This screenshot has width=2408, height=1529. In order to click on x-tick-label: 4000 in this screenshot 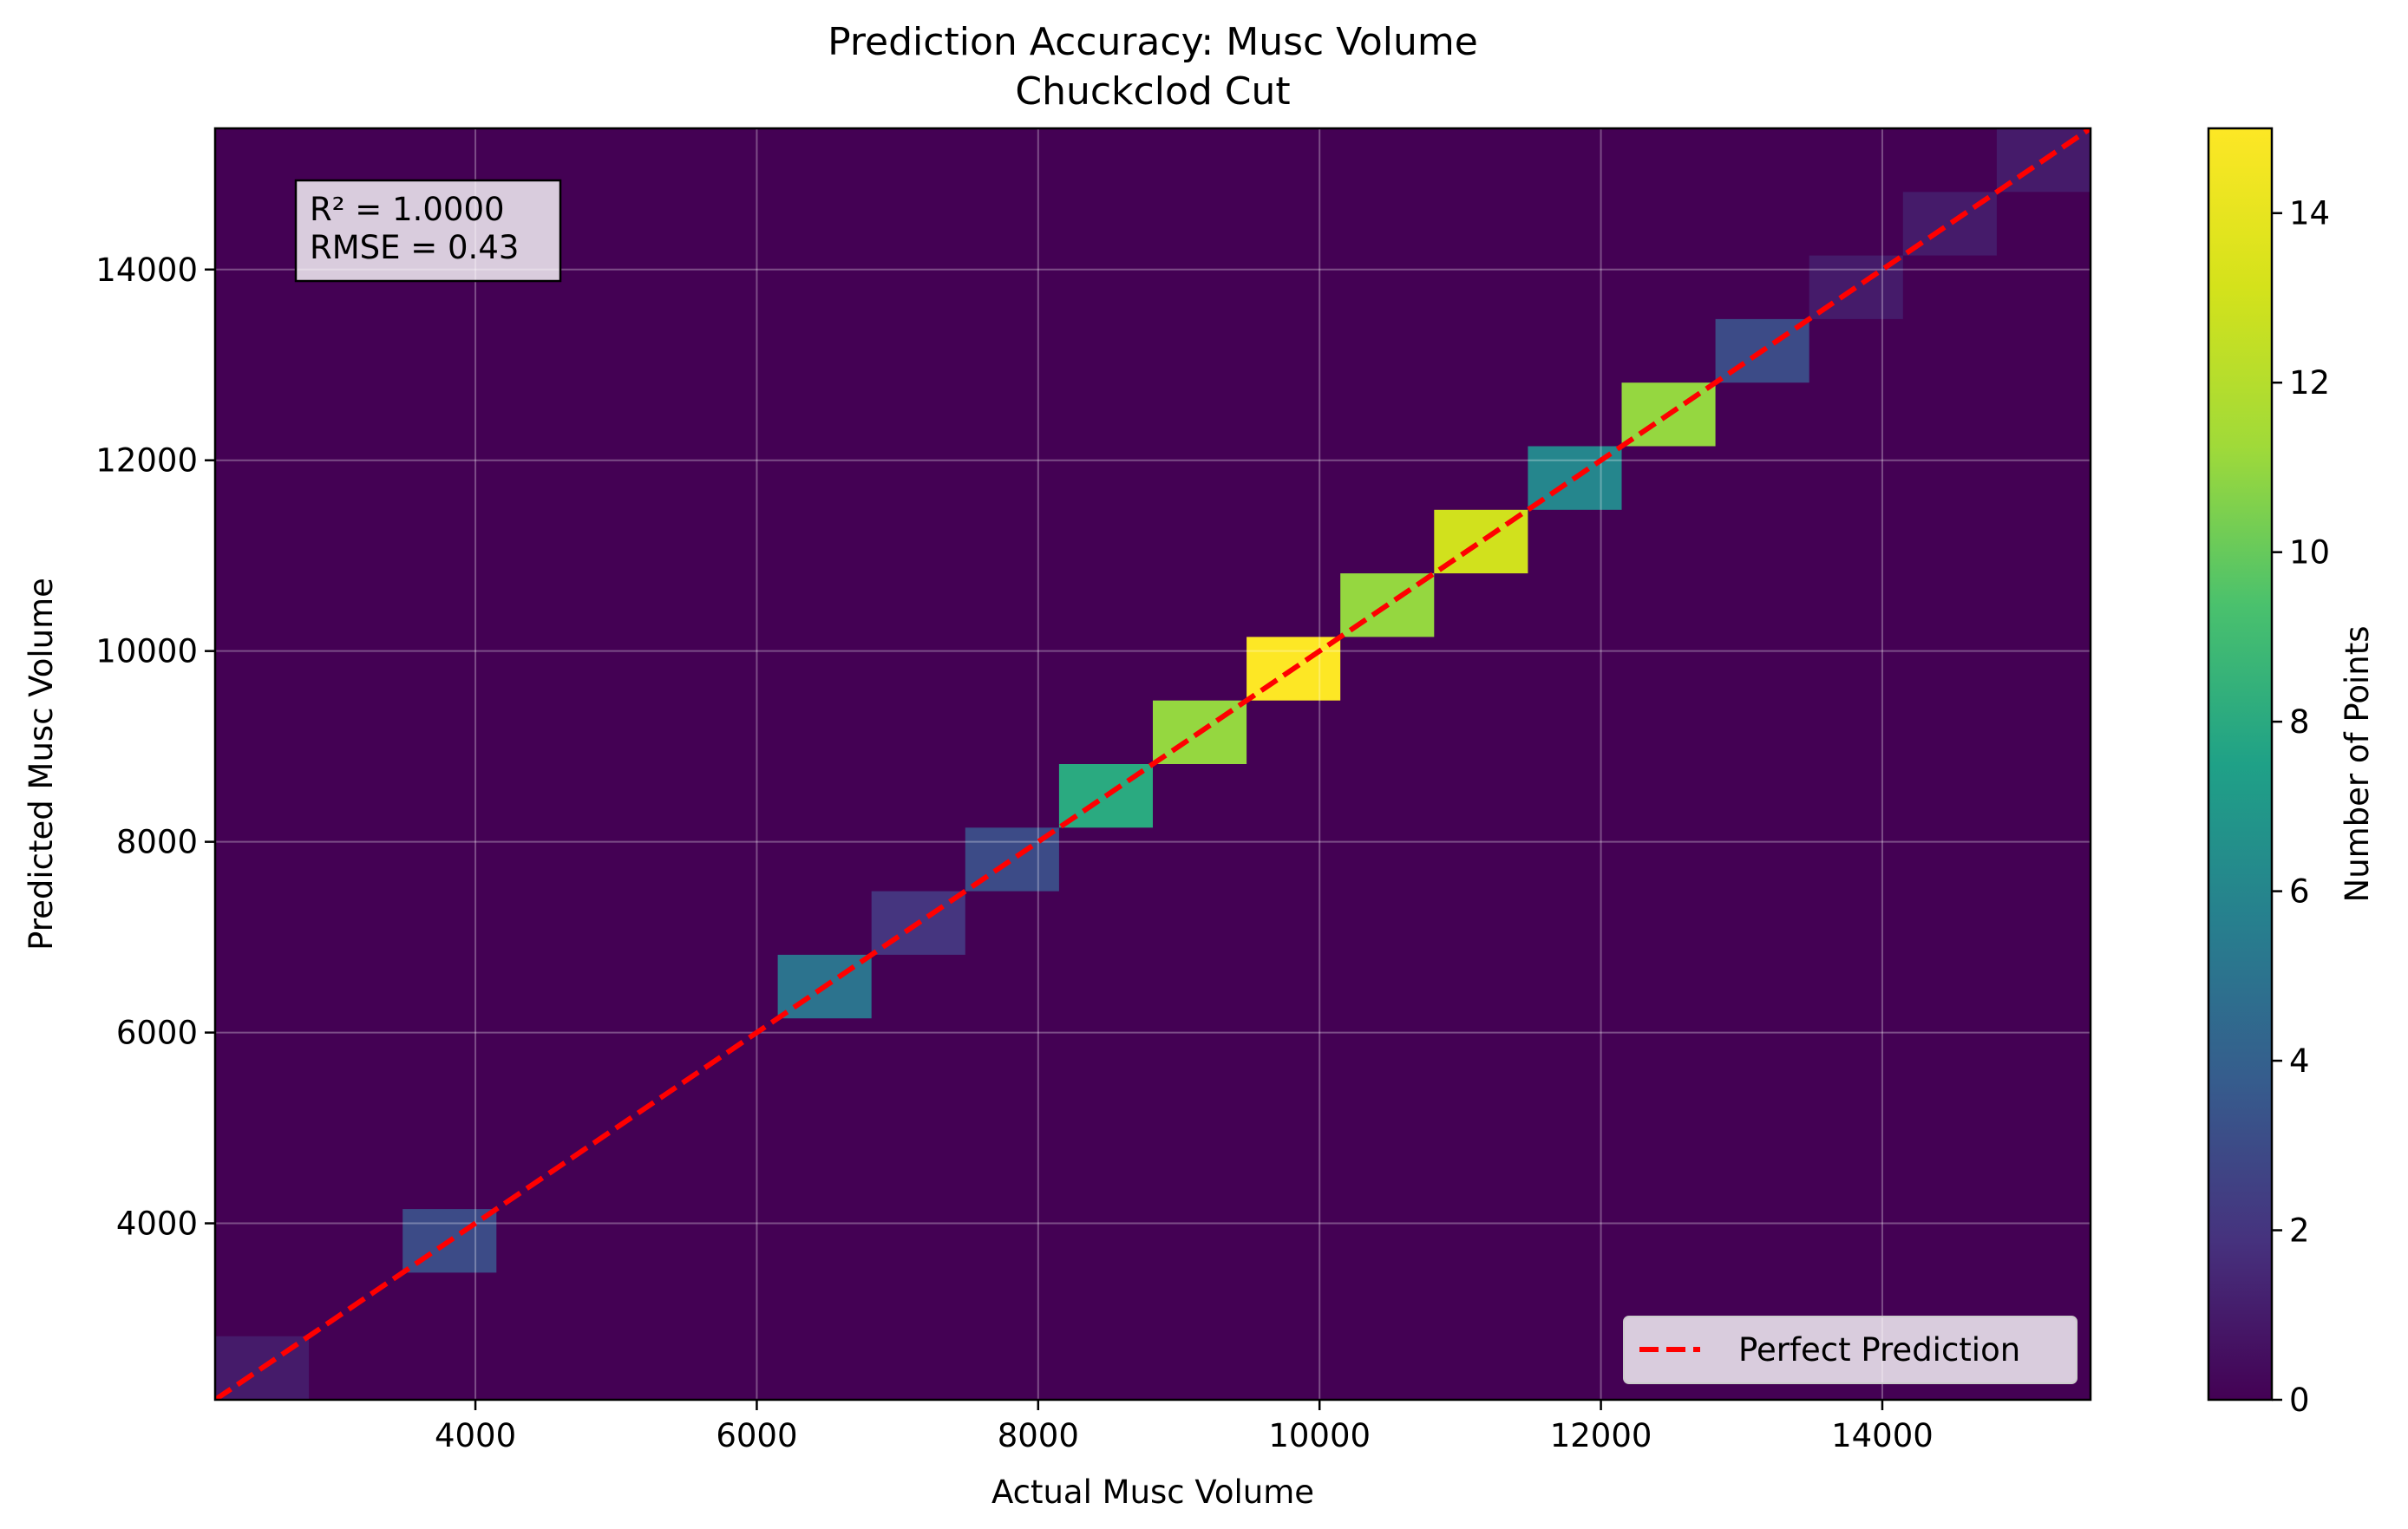, I will do `click(475, 1435)`.